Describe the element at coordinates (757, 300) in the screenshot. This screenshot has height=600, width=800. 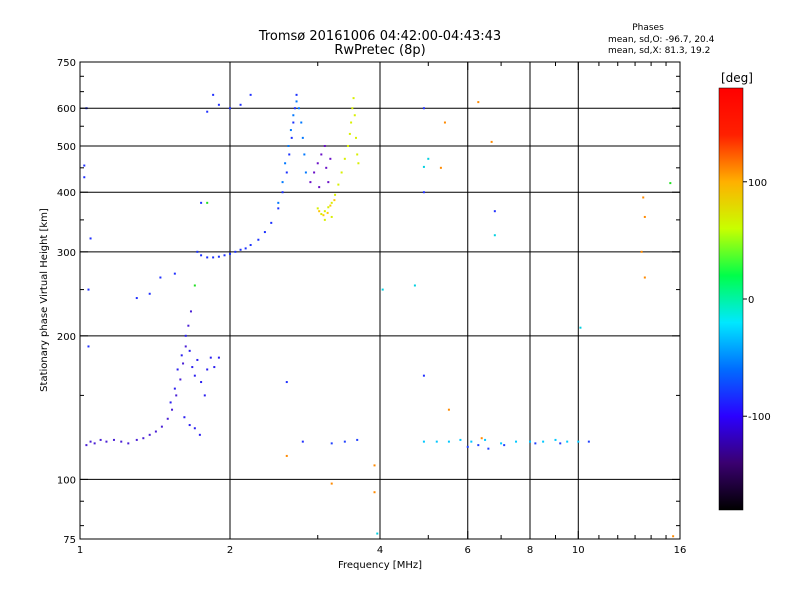
I see `colorbar-ticks: -100 0 100` at that location.